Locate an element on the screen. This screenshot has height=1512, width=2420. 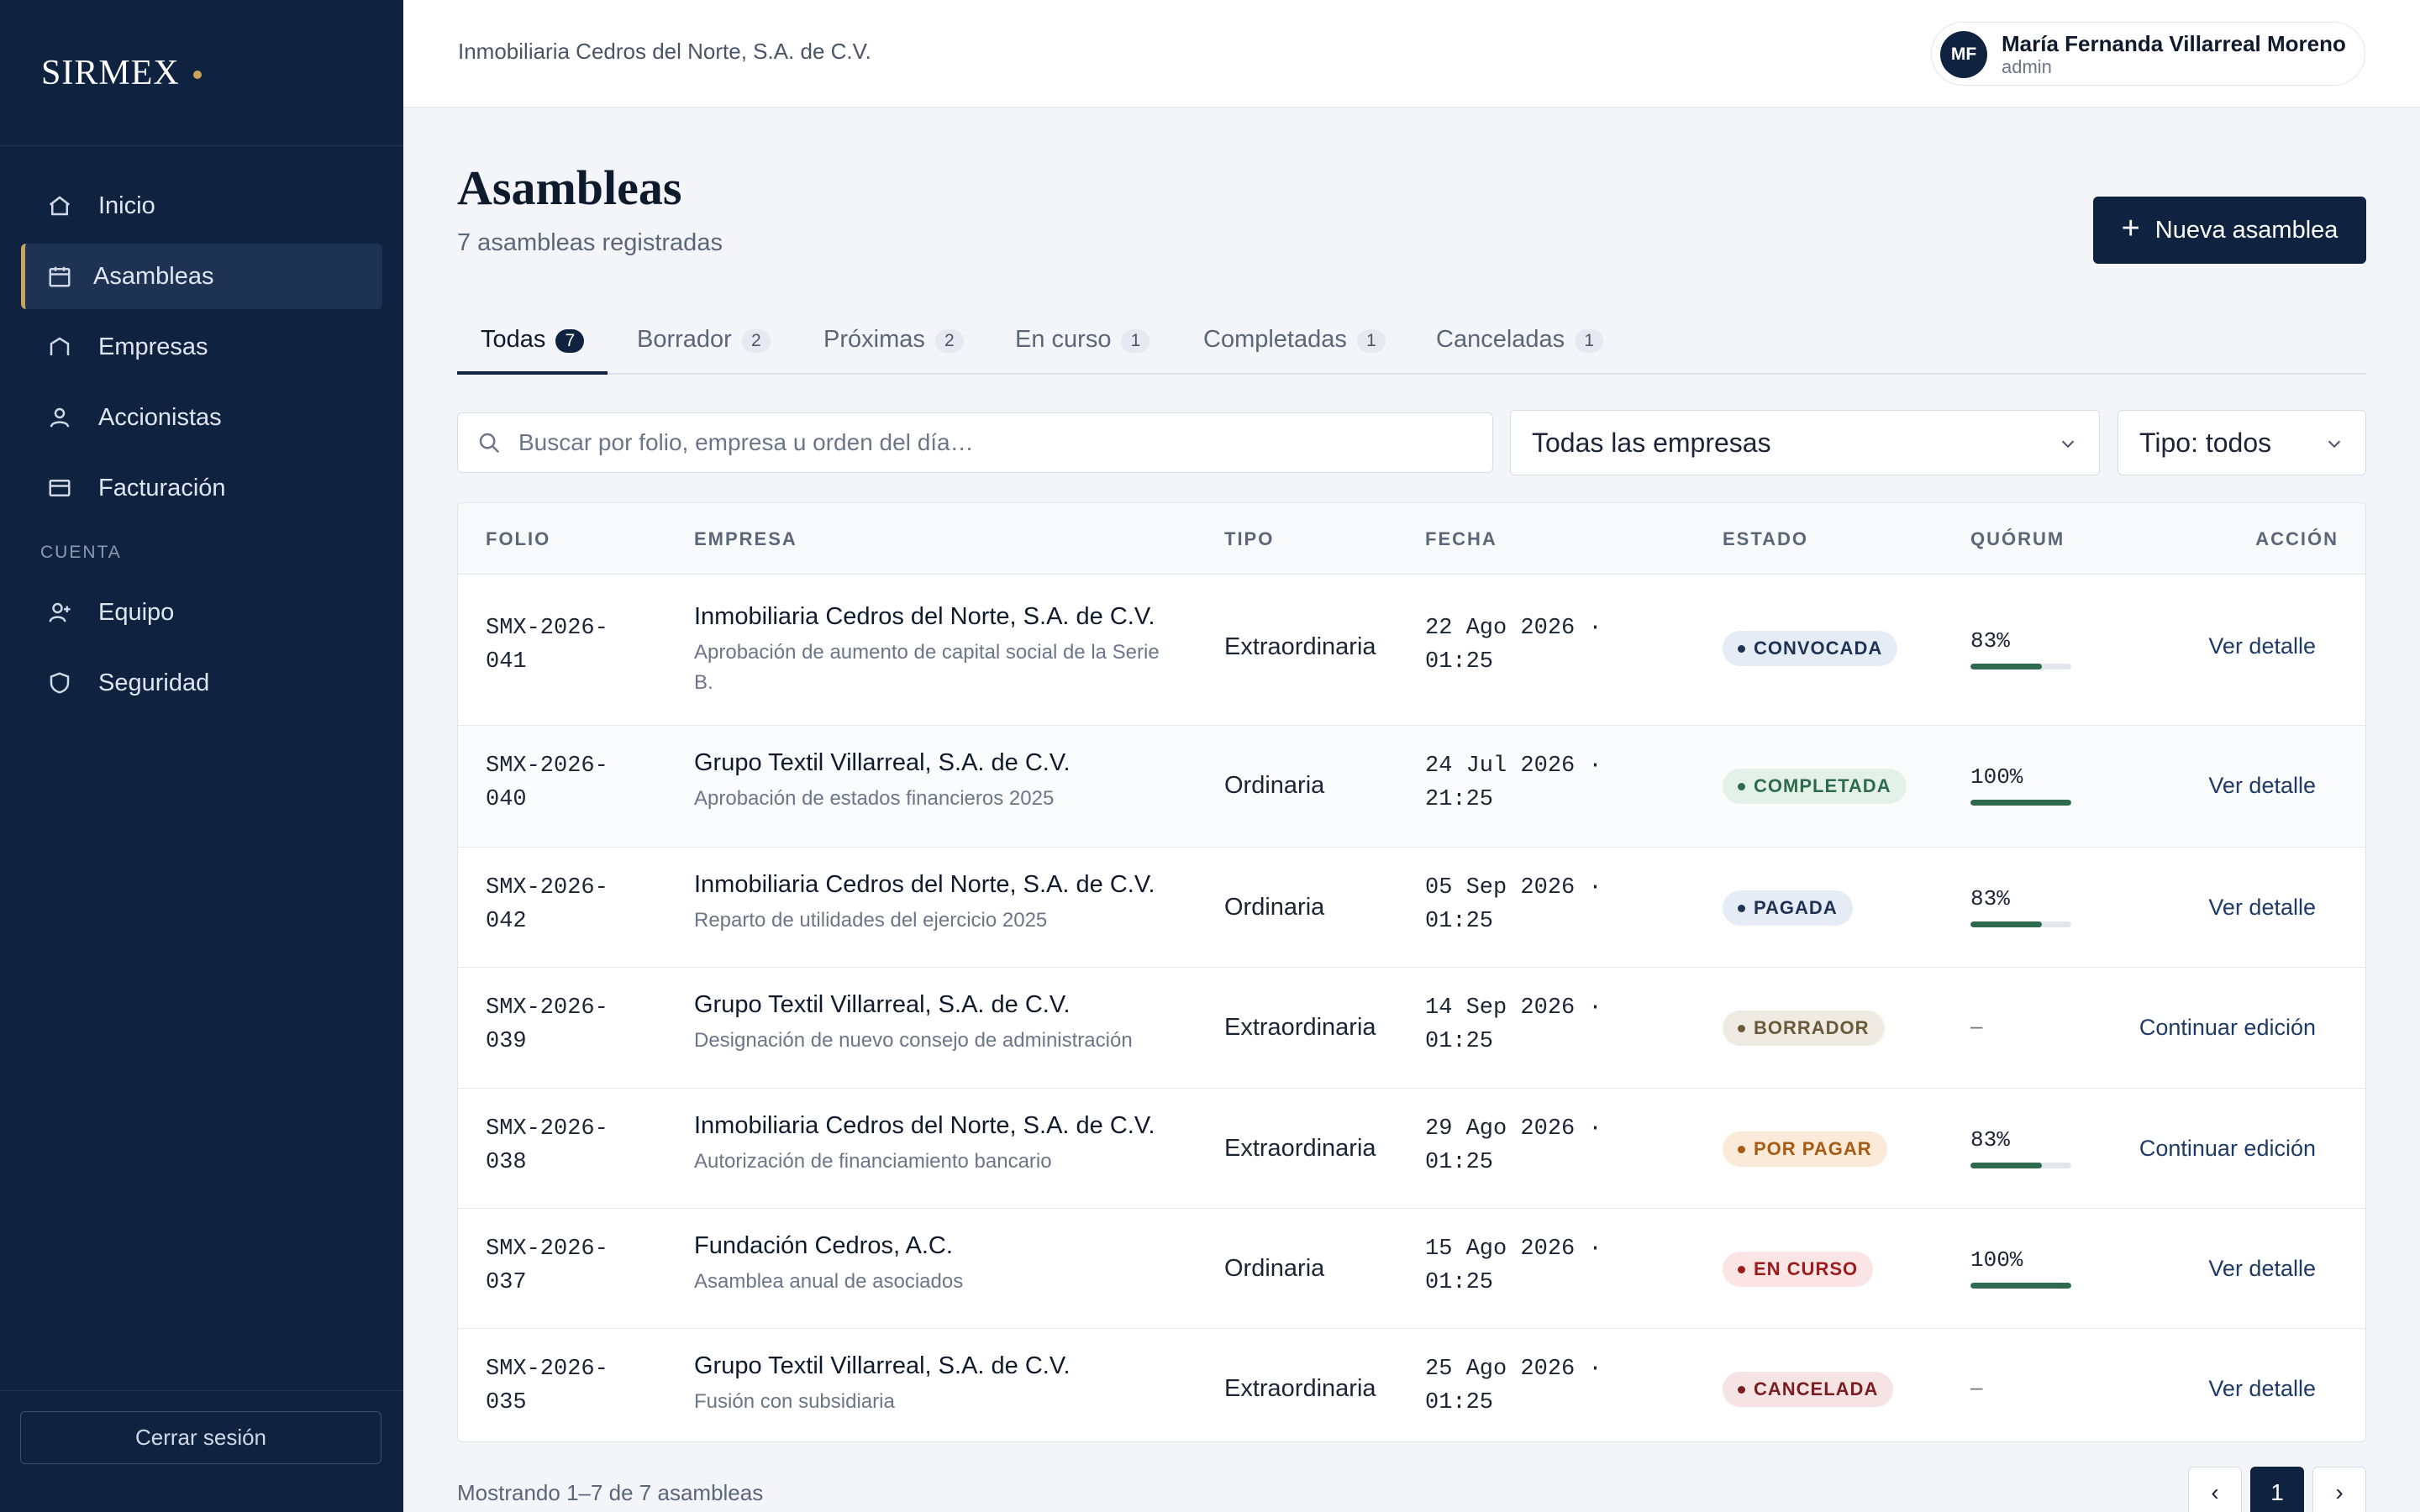
tab-proximas: Próximas 2 is located at coordinates (894, 344).